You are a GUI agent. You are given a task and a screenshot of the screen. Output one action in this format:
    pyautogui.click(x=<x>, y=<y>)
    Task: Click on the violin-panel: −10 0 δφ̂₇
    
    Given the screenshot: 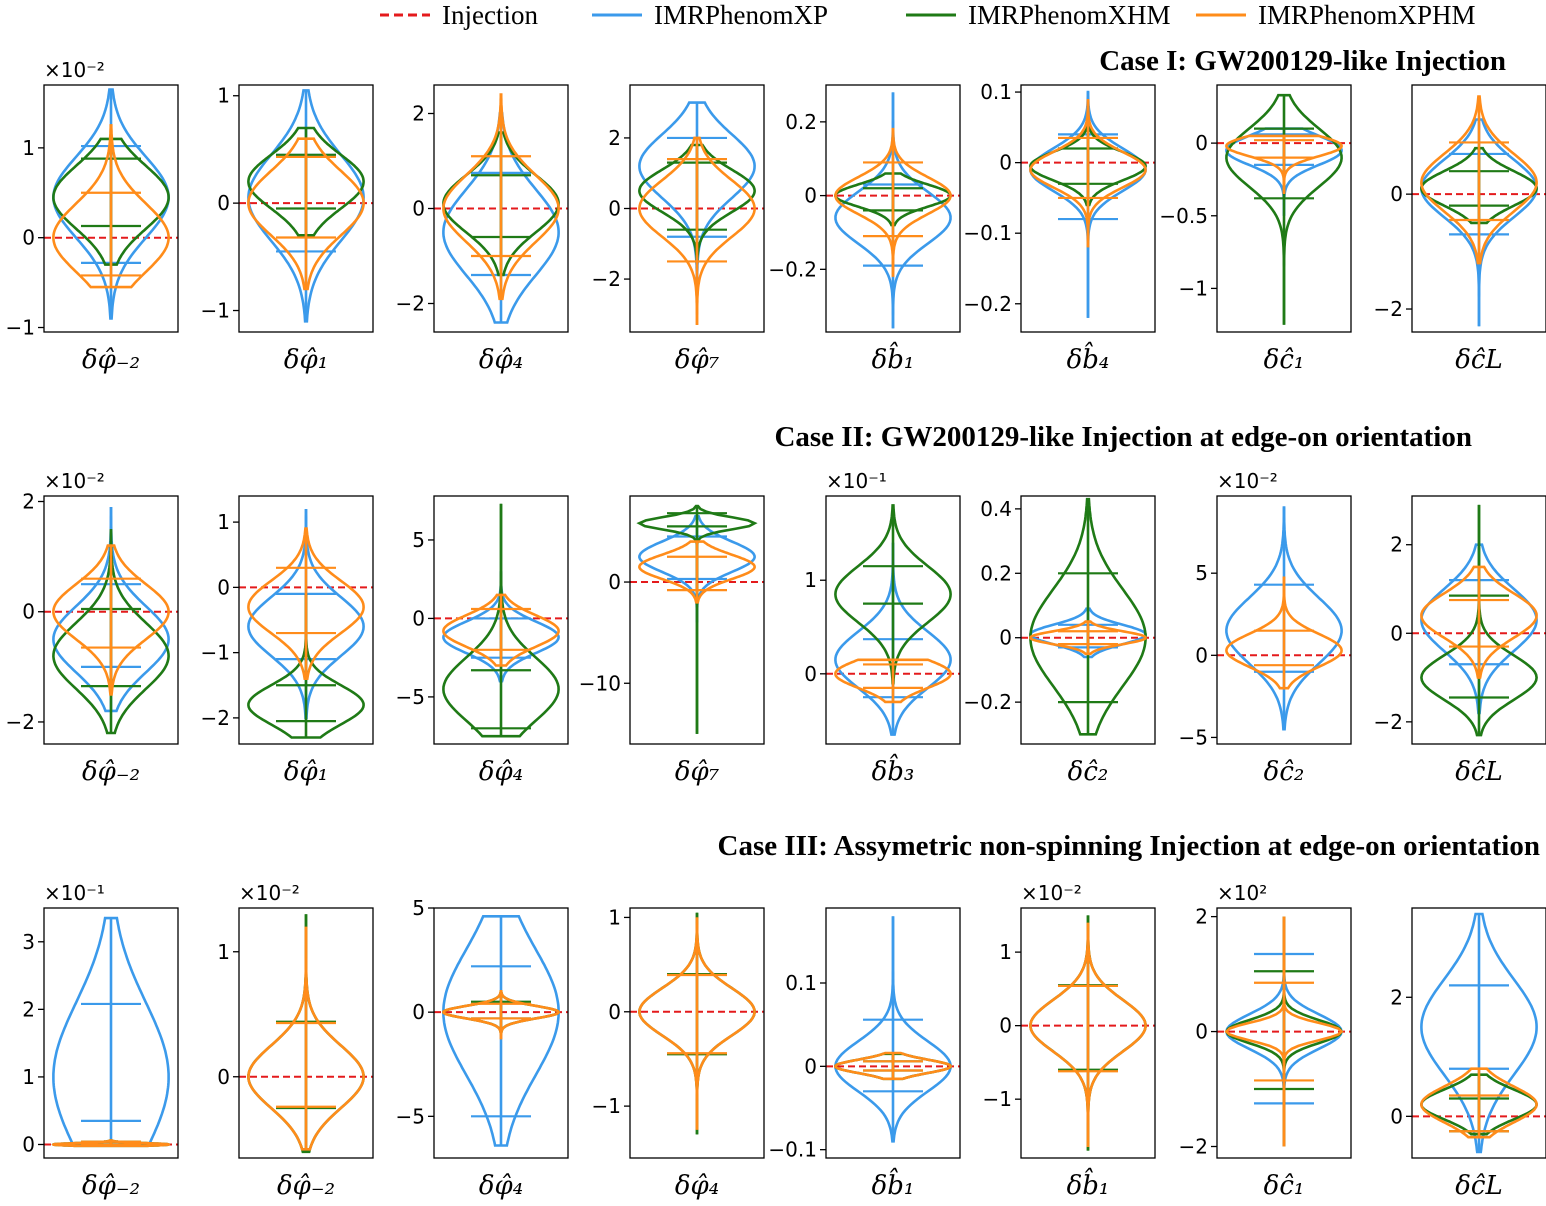 What is the action you would take?
    pyautogui.click(x=672, y=641)
    